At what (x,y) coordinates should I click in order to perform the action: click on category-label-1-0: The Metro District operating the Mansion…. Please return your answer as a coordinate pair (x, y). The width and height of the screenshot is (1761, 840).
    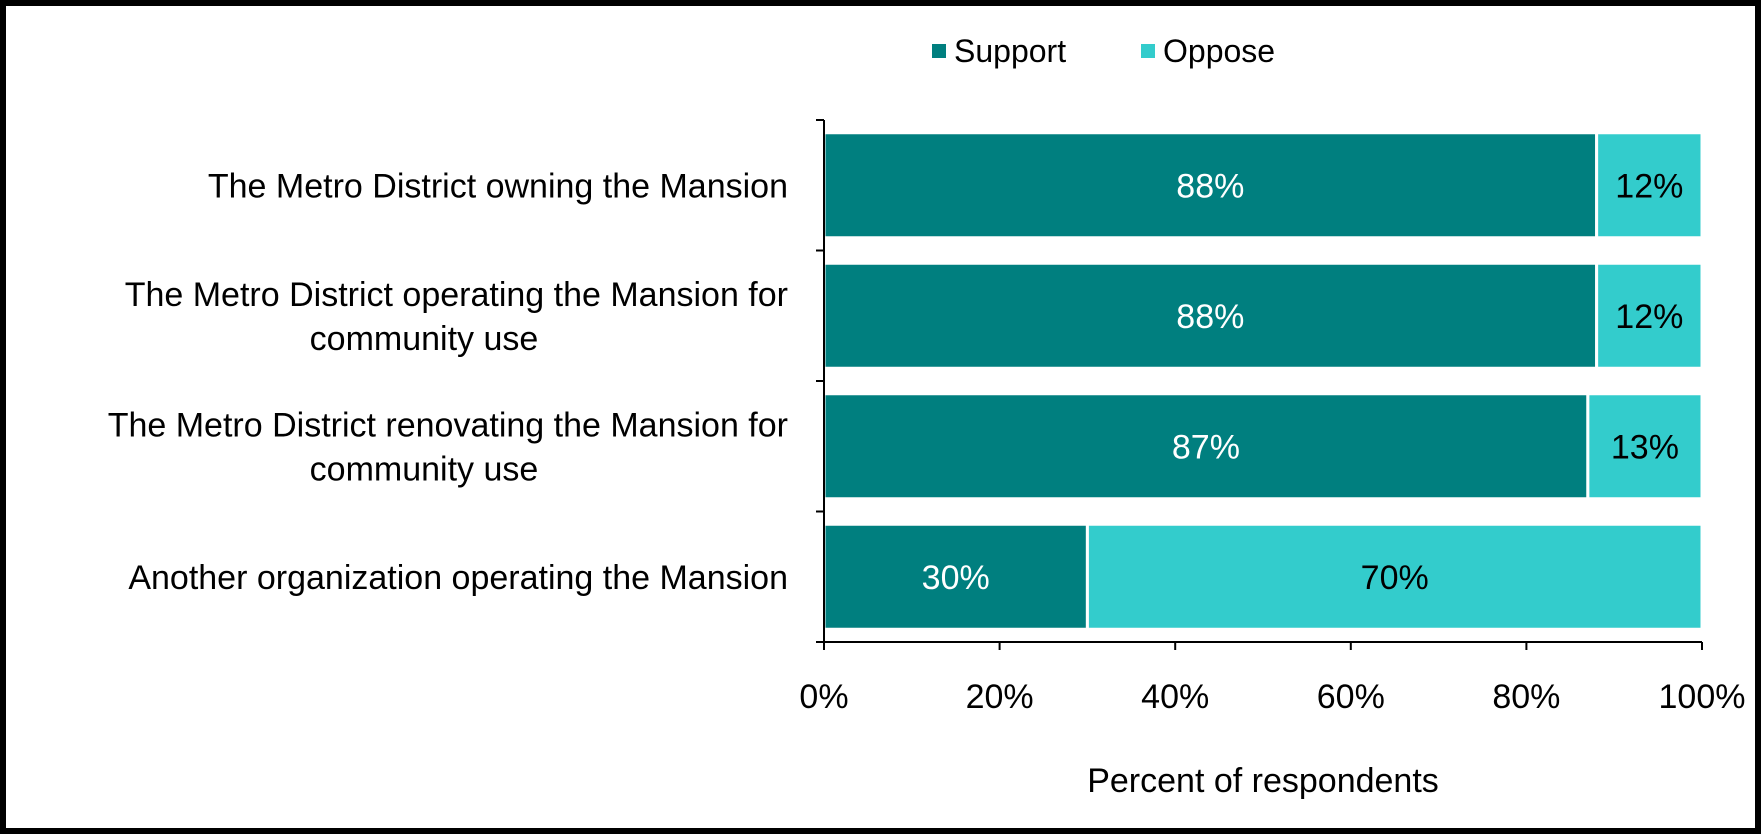
    Looking at the image, I should click on (456, 295).